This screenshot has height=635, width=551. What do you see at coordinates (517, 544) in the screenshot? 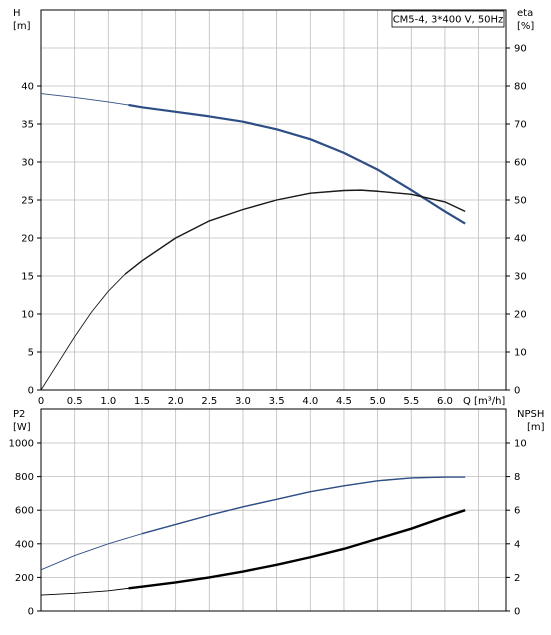
I see `bottom-right-tick-label: 4` at bounding box center [517, 544].